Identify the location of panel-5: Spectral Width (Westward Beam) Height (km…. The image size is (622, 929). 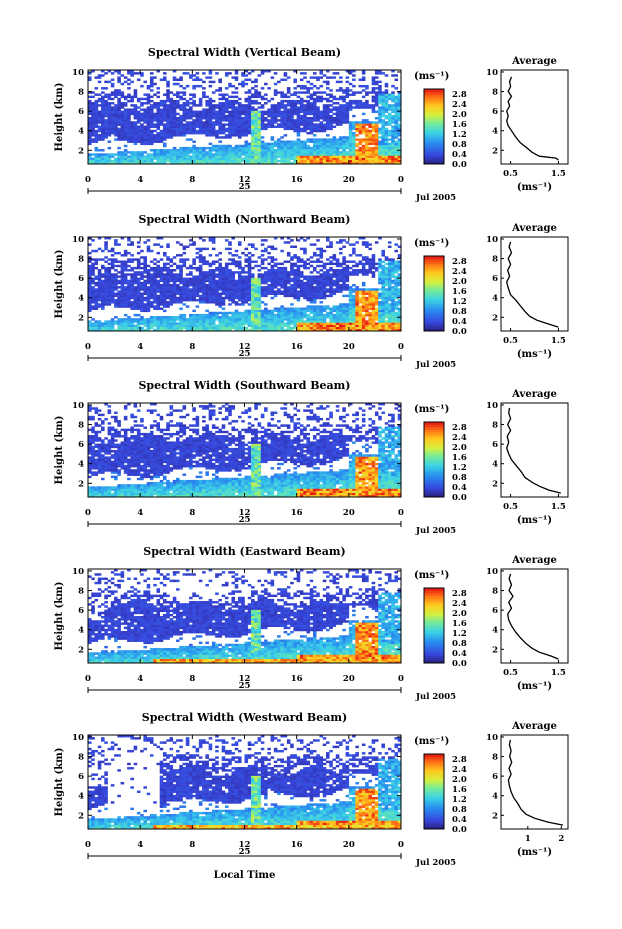
(311, 789).